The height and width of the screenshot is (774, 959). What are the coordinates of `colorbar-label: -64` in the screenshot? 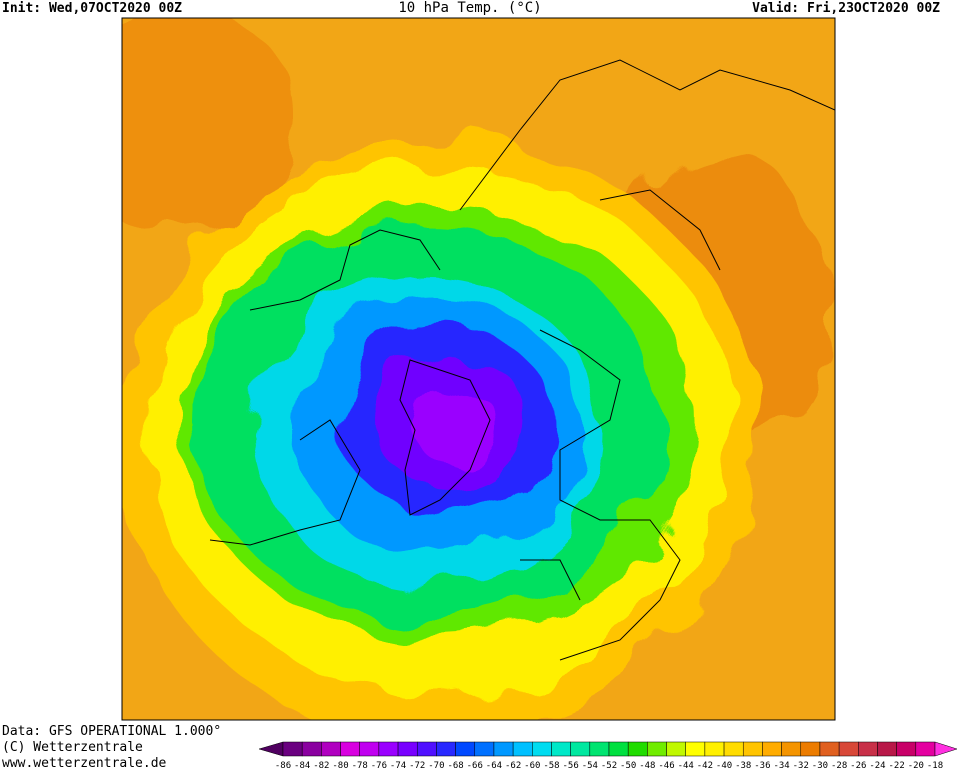 It's located at (494, 765).